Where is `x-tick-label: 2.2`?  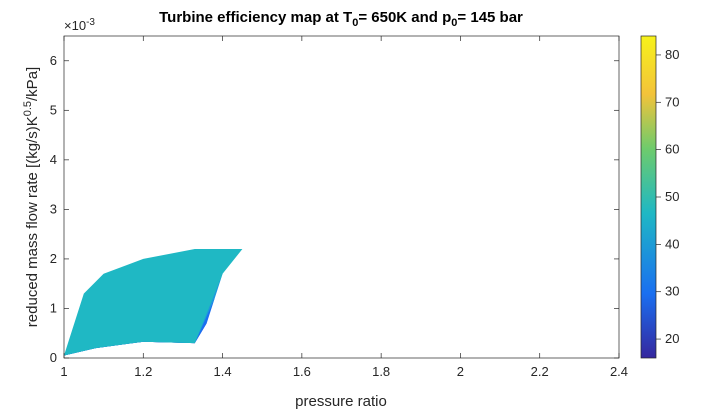 x-tick-label: 2.2 is located at coordinates (540, 371).